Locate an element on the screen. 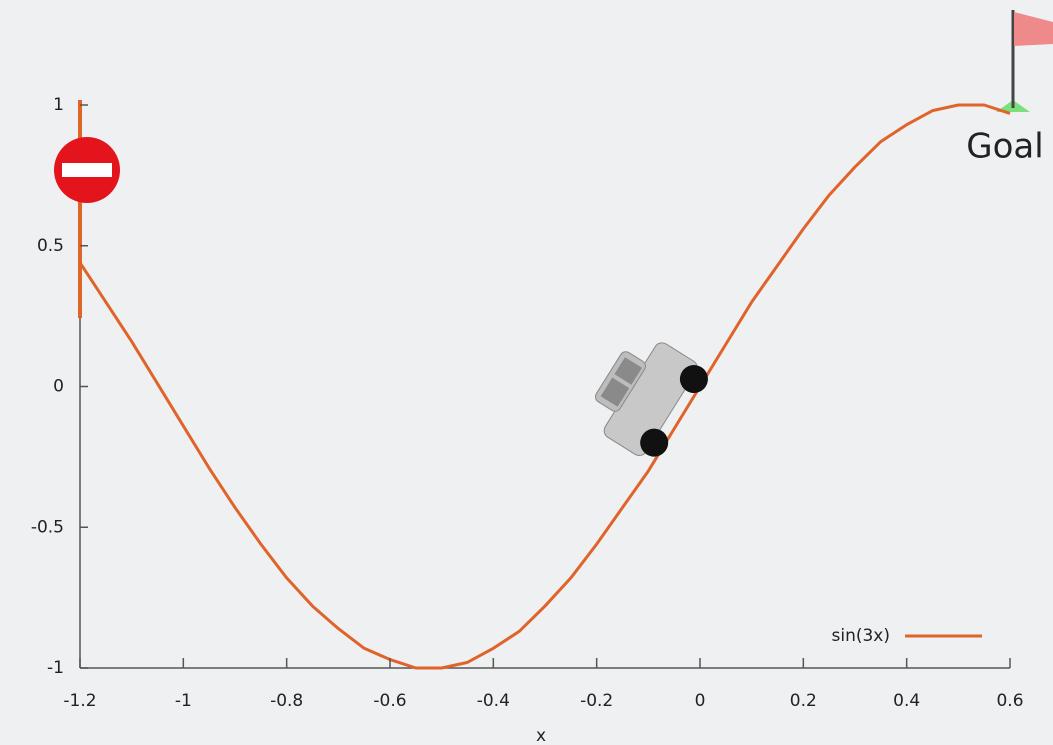 The height and width of the screenshot is (745, 1053). no-entry-sign is located at coordinates (87, 170).